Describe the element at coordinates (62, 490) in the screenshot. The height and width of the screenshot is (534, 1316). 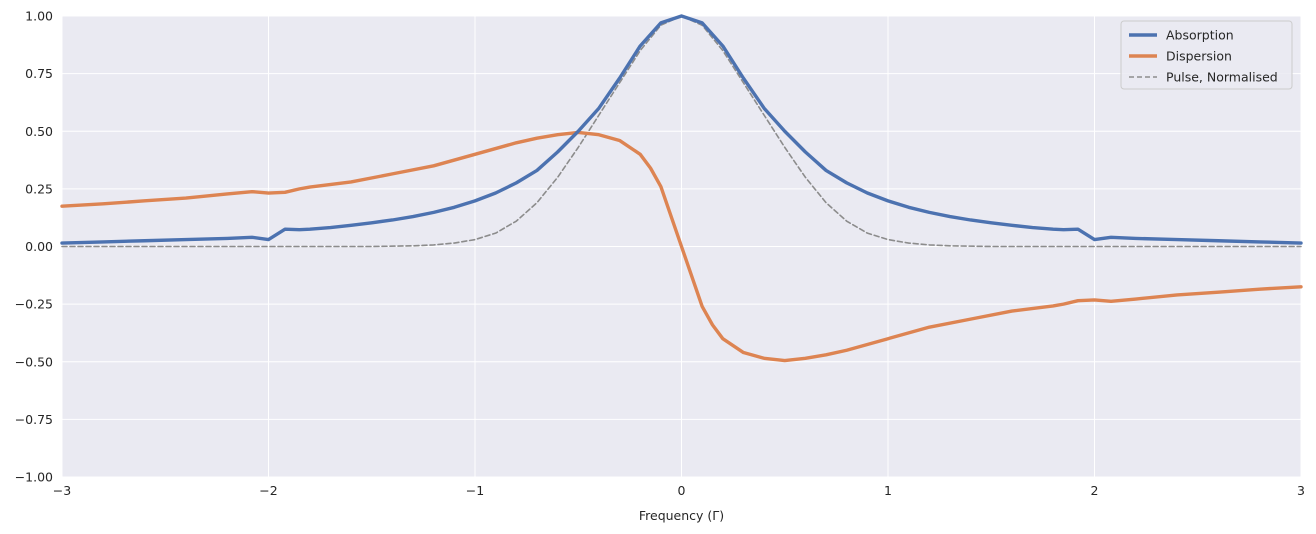
I see `x-tick-label: −3` at that location.